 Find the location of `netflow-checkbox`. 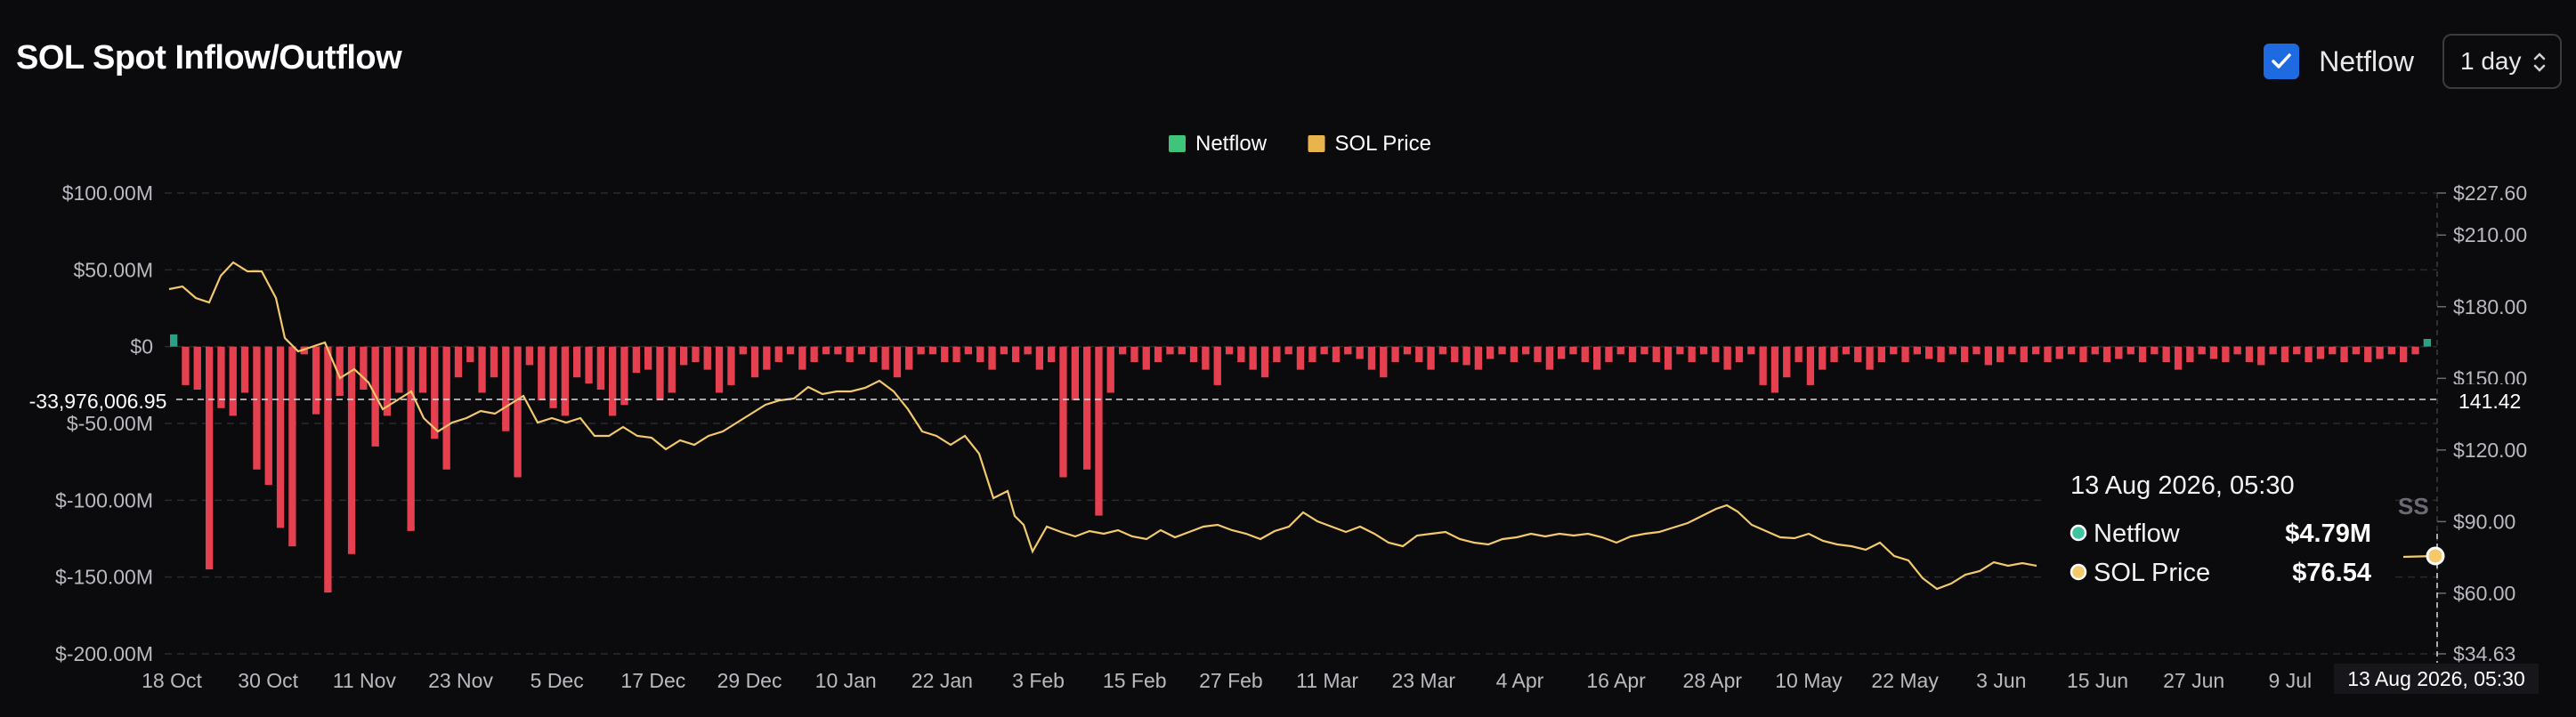

netflow-checkbox is located at coordinates (2282, 61).